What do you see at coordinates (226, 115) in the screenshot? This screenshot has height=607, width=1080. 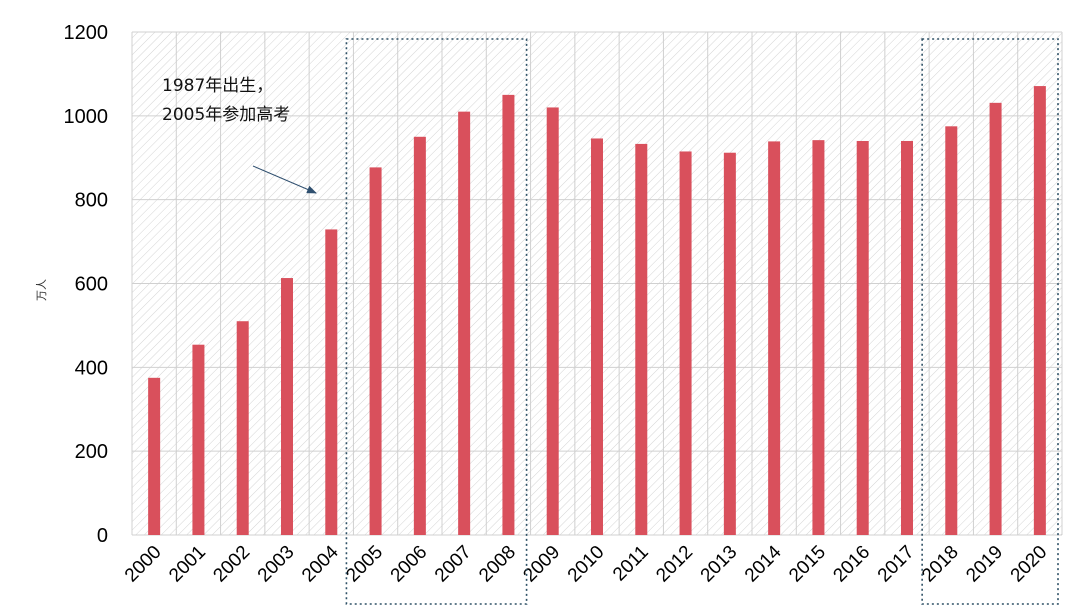 I see `annotation-line-2: 2005年参加高考` at bounding box center [226, 115].